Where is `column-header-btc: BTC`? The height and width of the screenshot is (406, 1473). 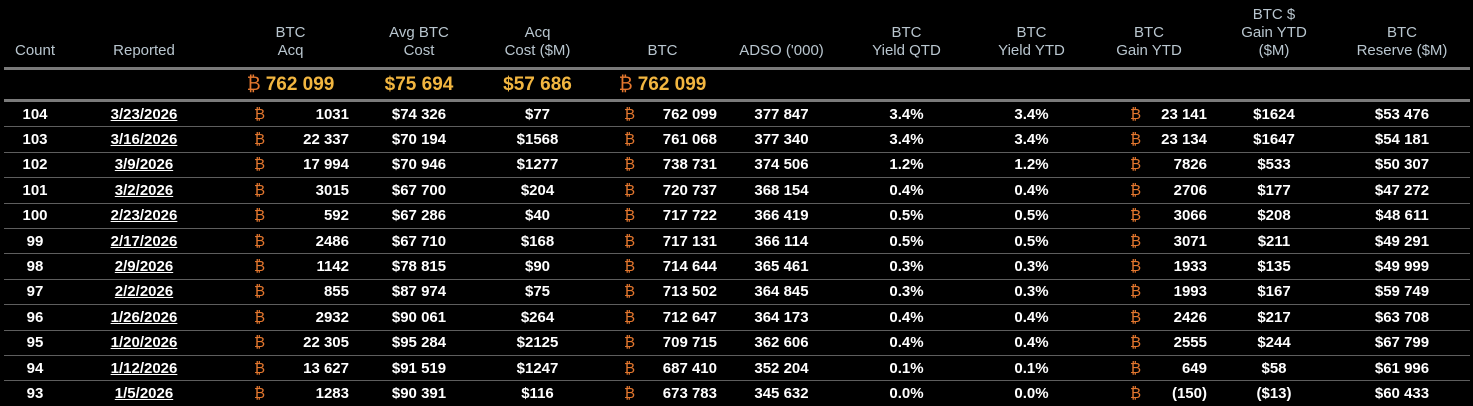
column-header-btc: BTC is located at coordinates (662, 35).